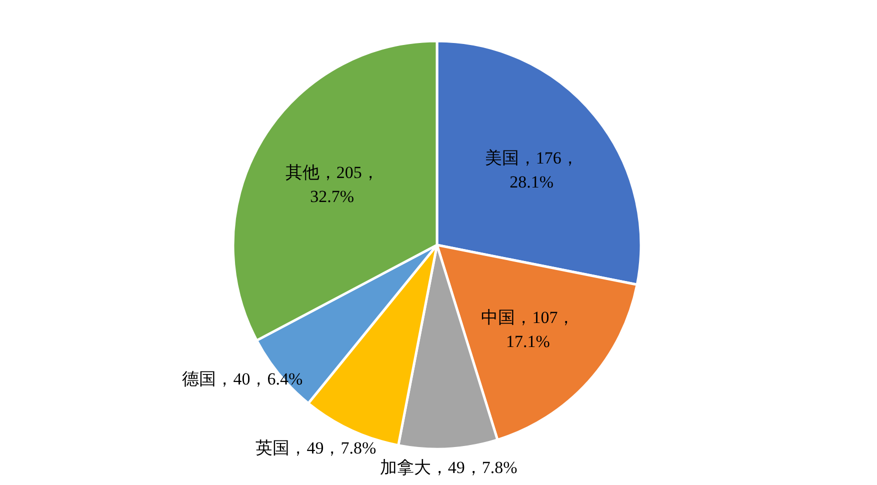  I want to click on slice-label: 其他，205，32.7%, so click(332, 184).